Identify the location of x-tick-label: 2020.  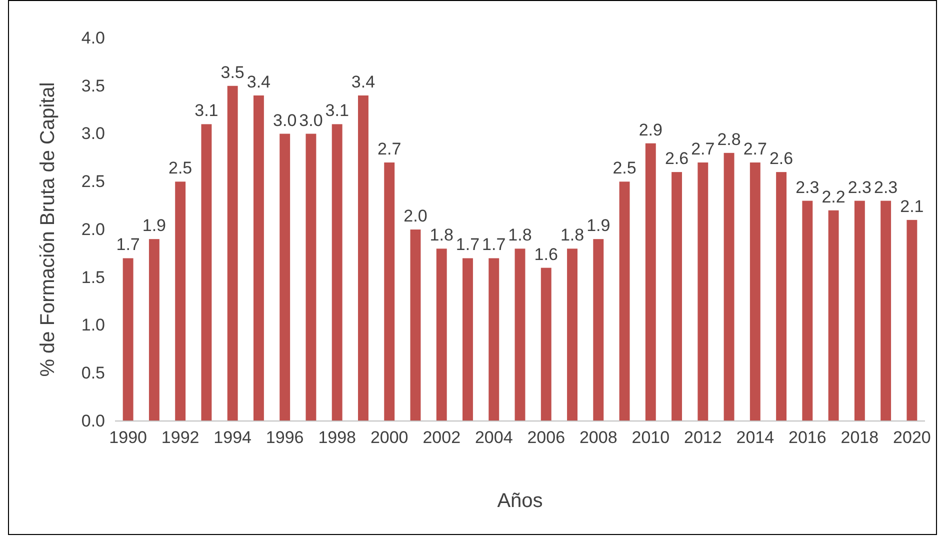
(912, 438).